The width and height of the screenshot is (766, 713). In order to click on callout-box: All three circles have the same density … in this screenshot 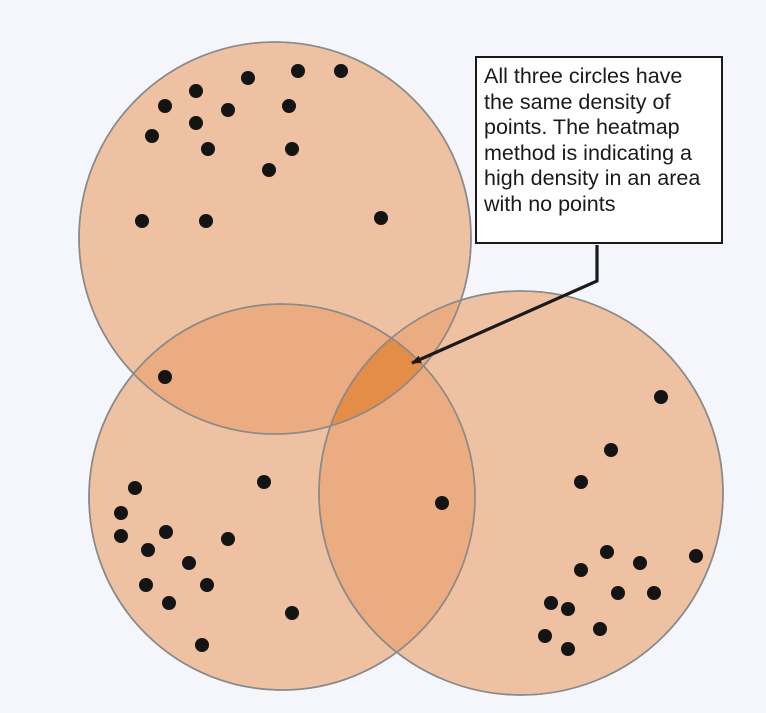, I will do `click(599, 150)`.